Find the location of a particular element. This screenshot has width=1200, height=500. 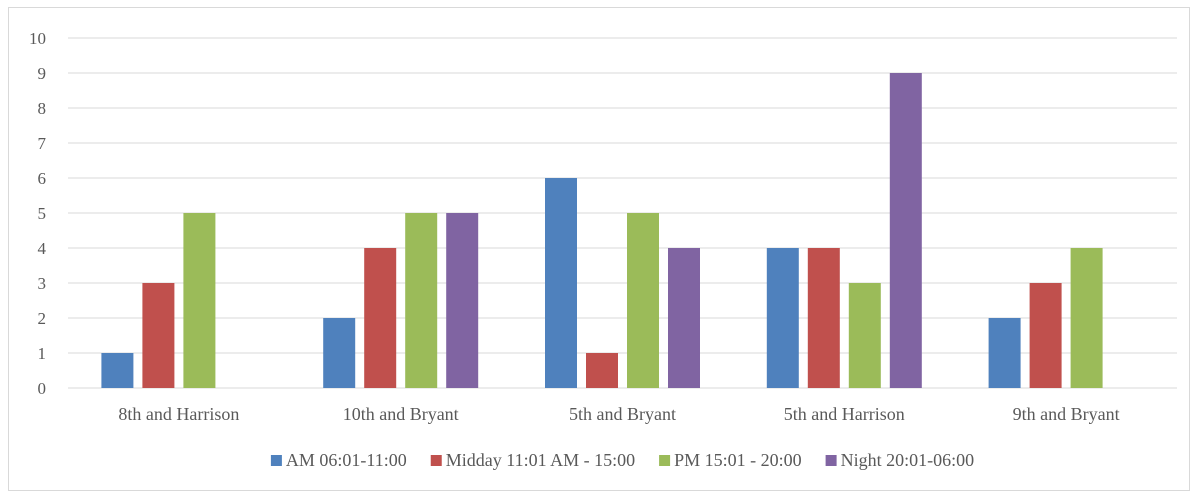

legend-label: Night 20:01-06:00 is located at coordinates (908, 460).